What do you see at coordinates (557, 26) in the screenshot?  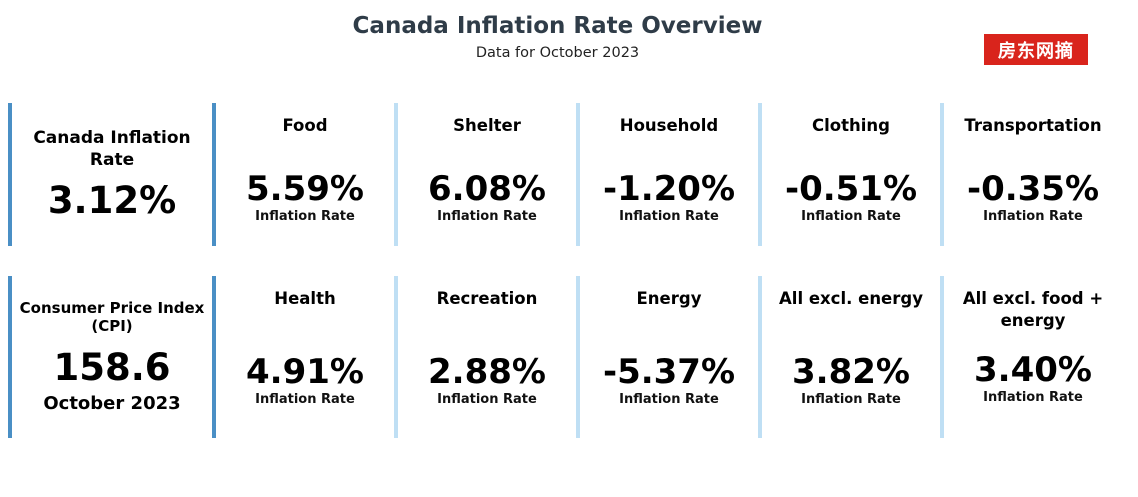 I see `page-title: Canada Inflation Rate Overview` at bounding box center [557, 26].